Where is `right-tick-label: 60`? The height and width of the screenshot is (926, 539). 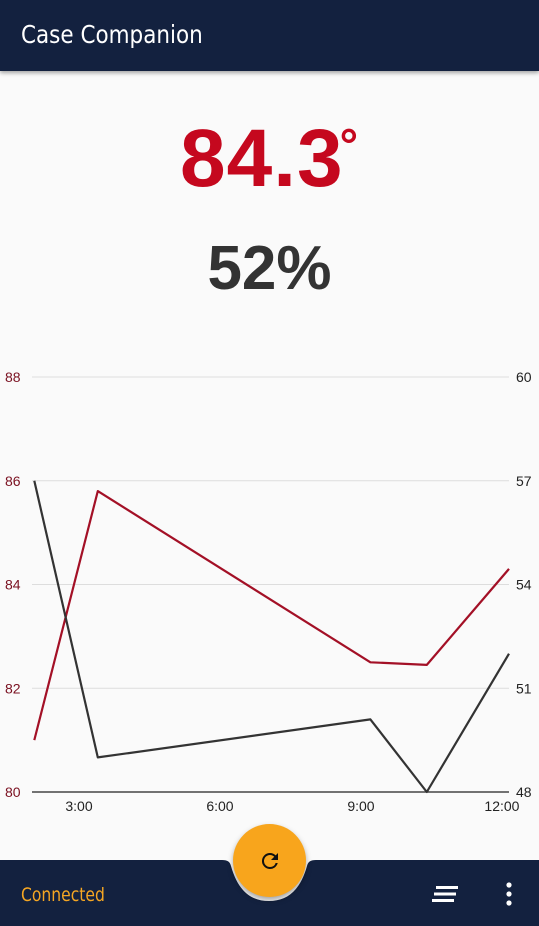
right-tick-label: 60 is located at coordinates (524, 377).